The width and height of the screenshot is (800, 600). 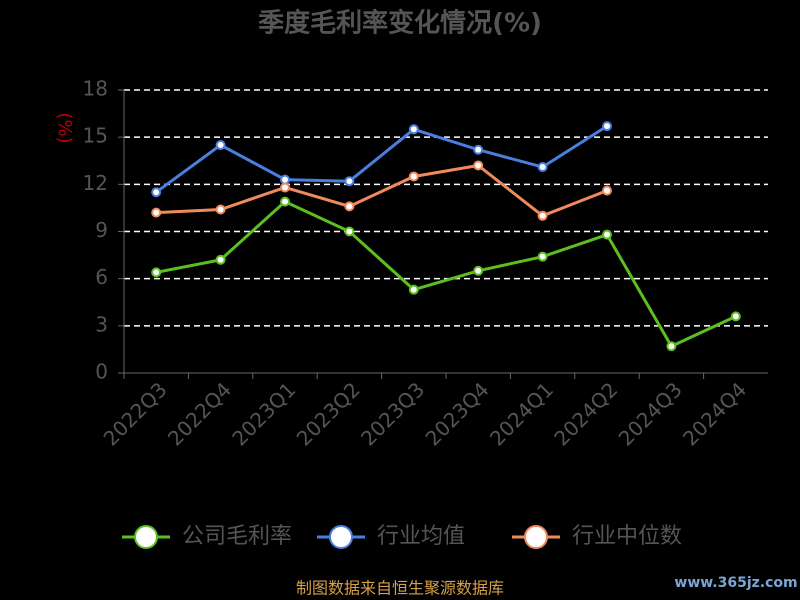 What do you see at coordinates (735, 583) in the screenshot?
I see `watermark: www.365jz.com` at bounding box center [735, 583].